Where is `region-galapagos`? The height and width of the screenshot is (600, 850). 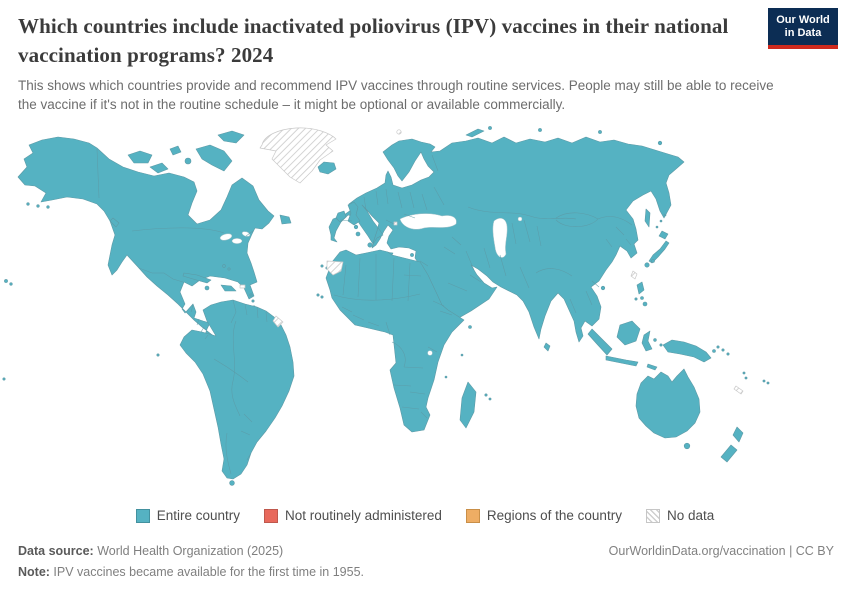
region-galapagos is located at coordinates (158, 355).